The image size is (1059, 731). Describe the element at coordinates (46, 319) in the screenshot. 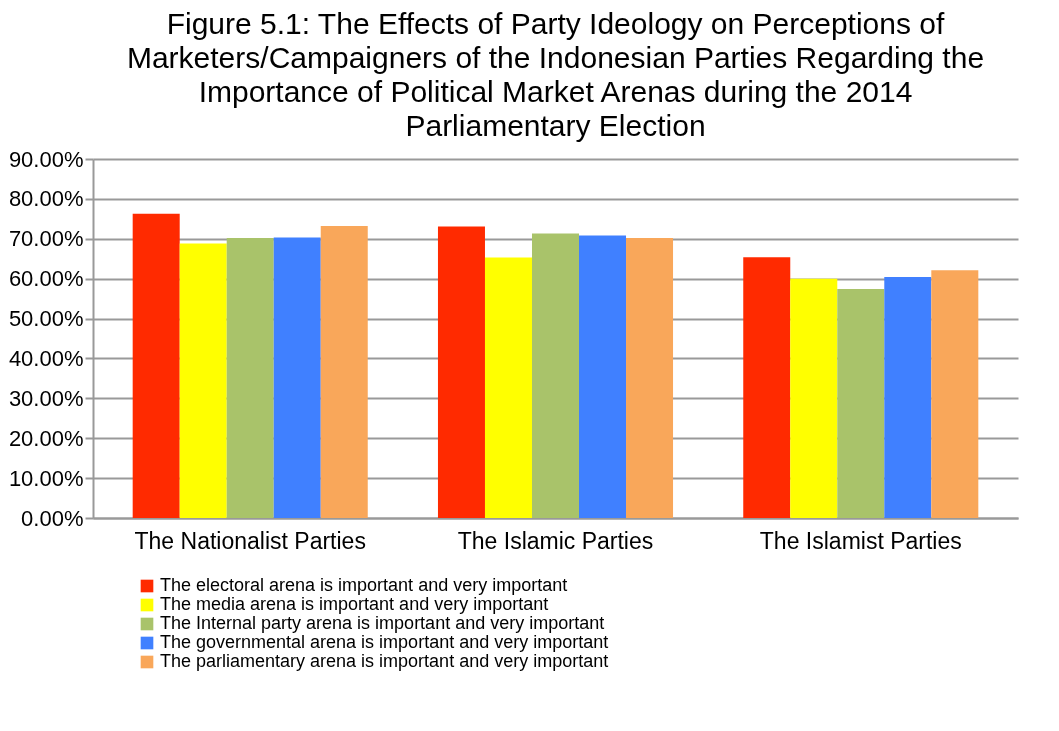

I see `y-tick-label: 50.00%` at that location.